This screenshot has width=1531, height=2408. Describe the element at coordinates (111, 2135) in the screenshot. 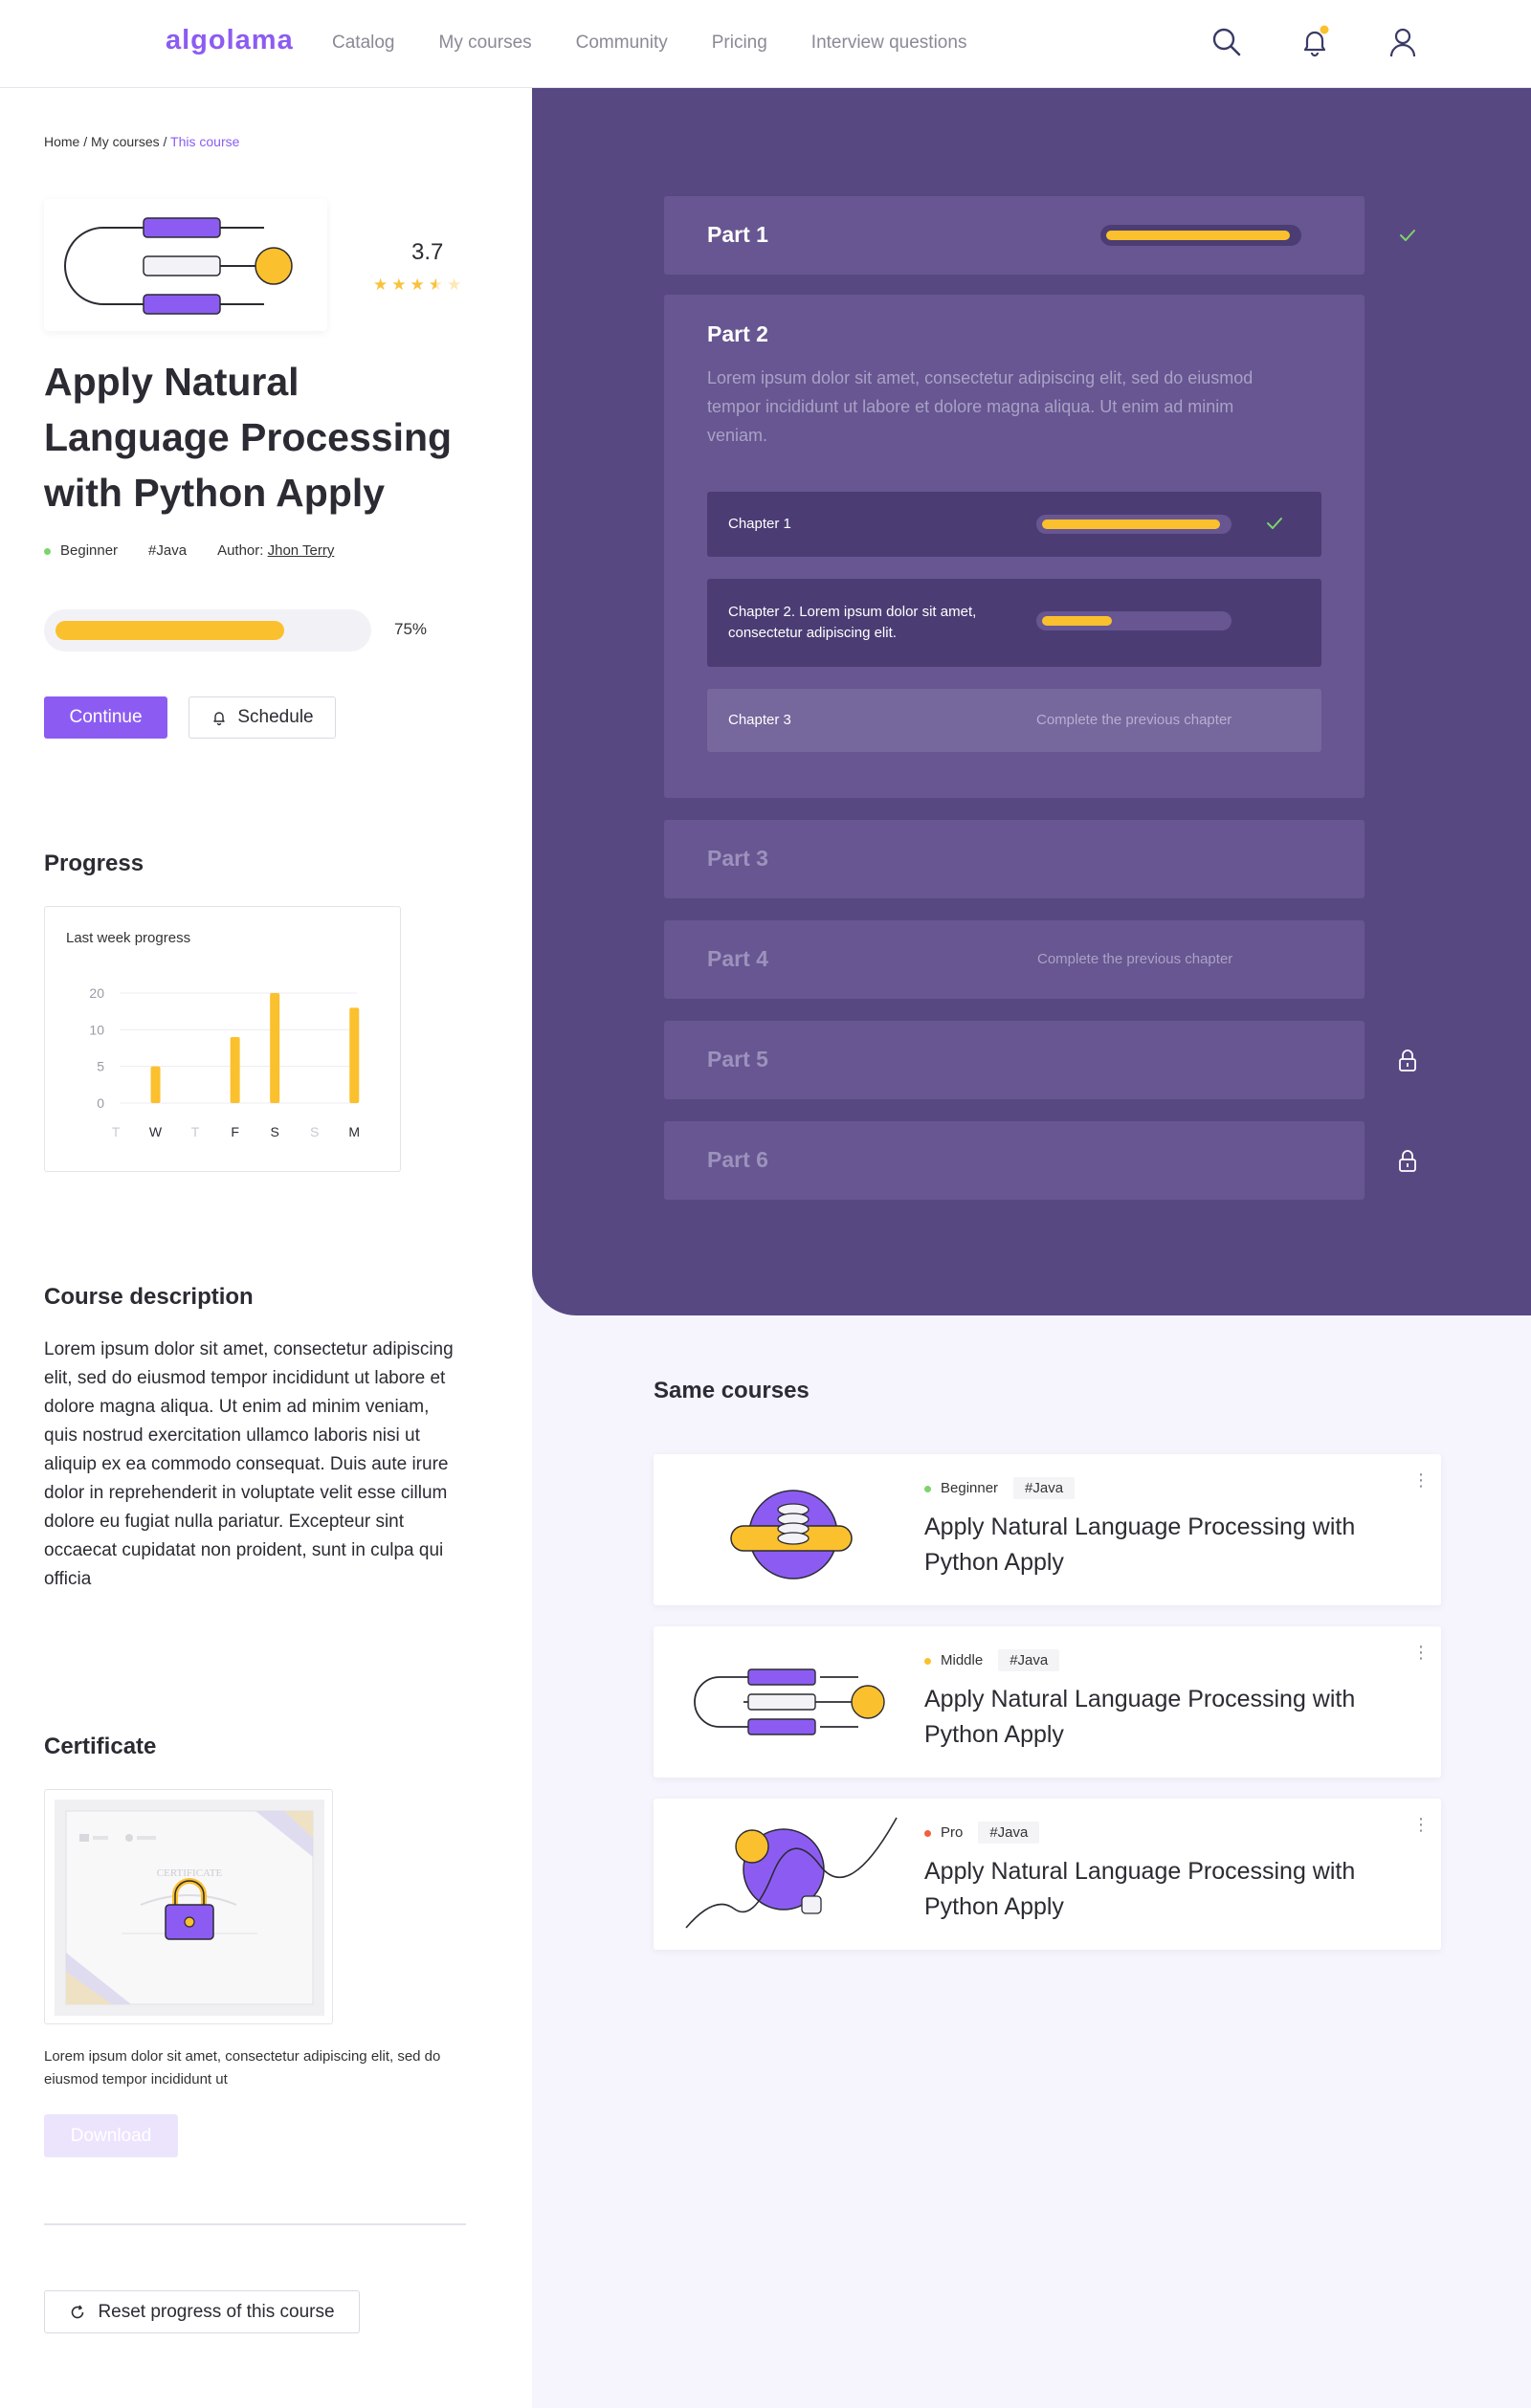

I see `download-button: Download` at that location.